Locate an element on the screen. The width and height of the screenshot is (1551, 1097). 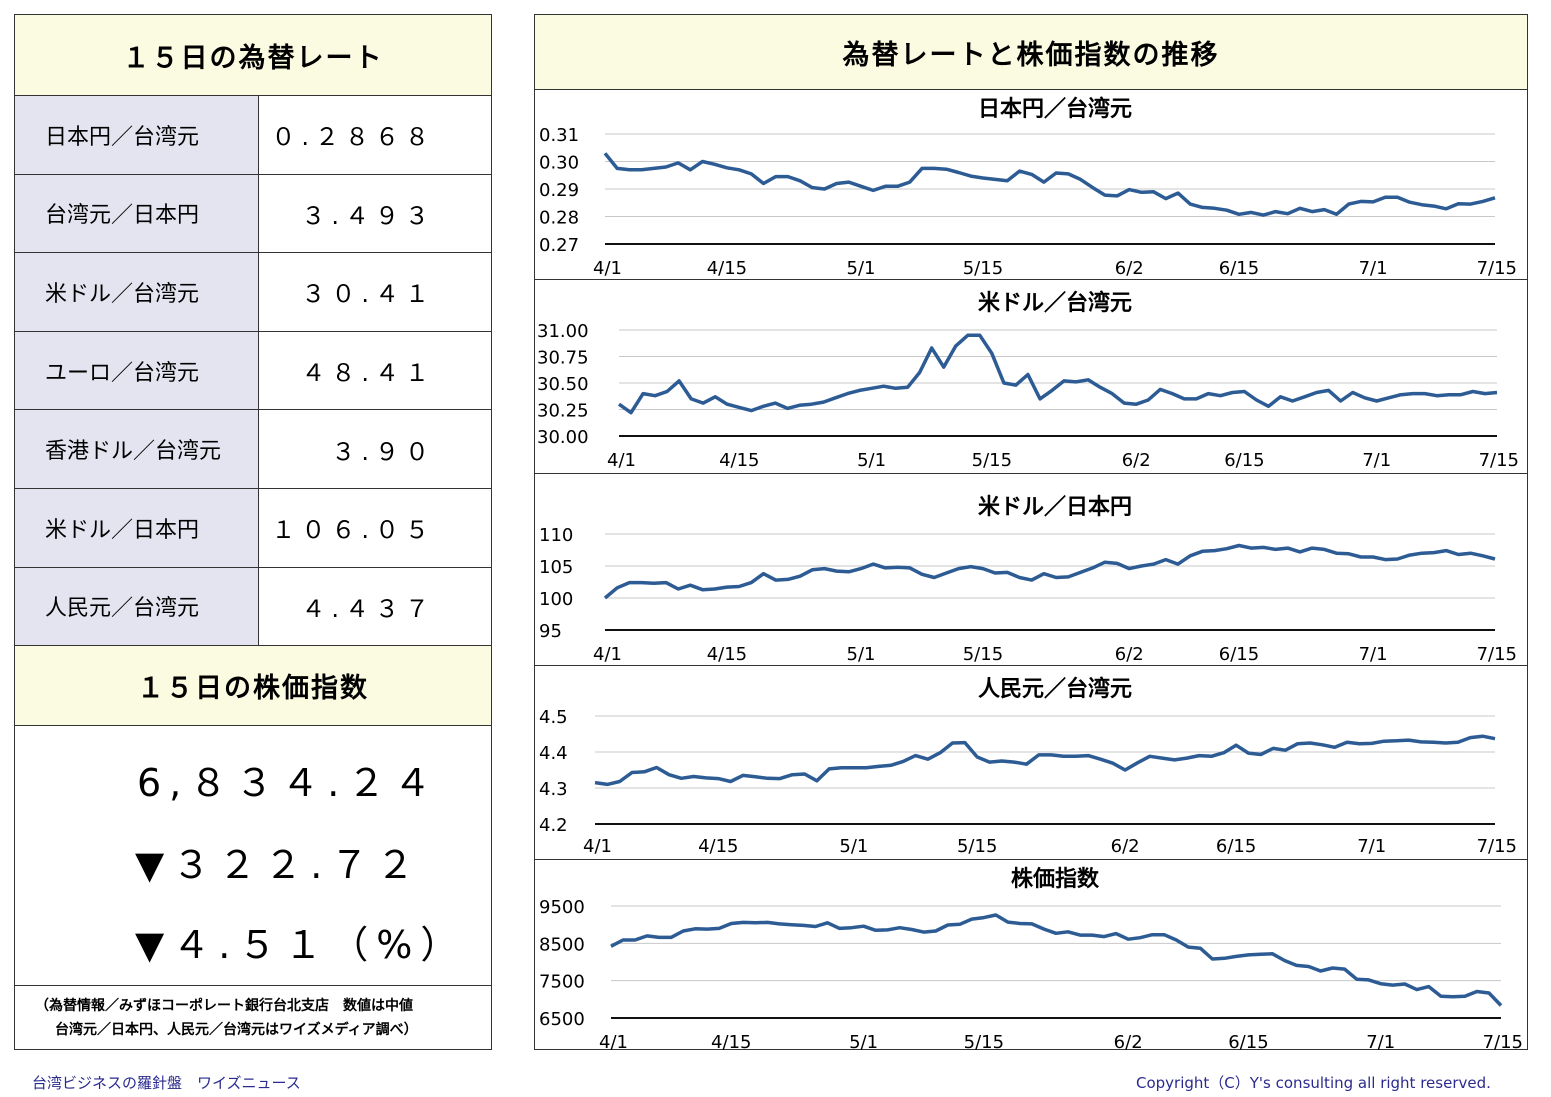
y-tick-label: 4.4 is located at coordinates (553, 753).